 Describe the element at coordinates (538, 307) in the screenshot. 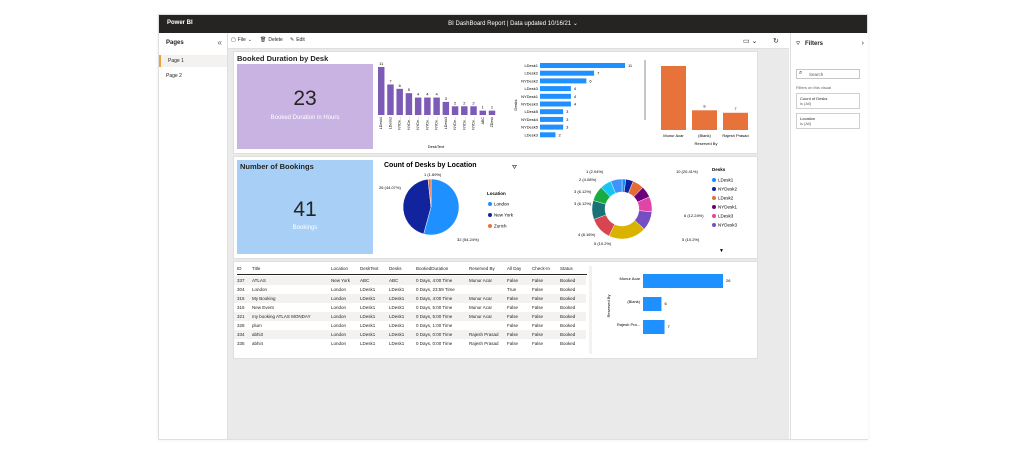

I see `table-cell: False` at that location.